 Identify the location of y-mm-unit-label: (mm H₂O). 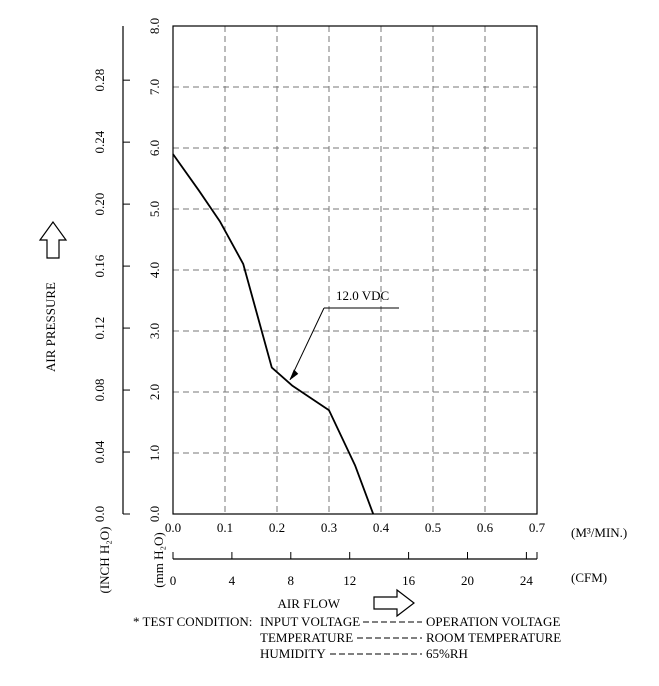
(158, 559).